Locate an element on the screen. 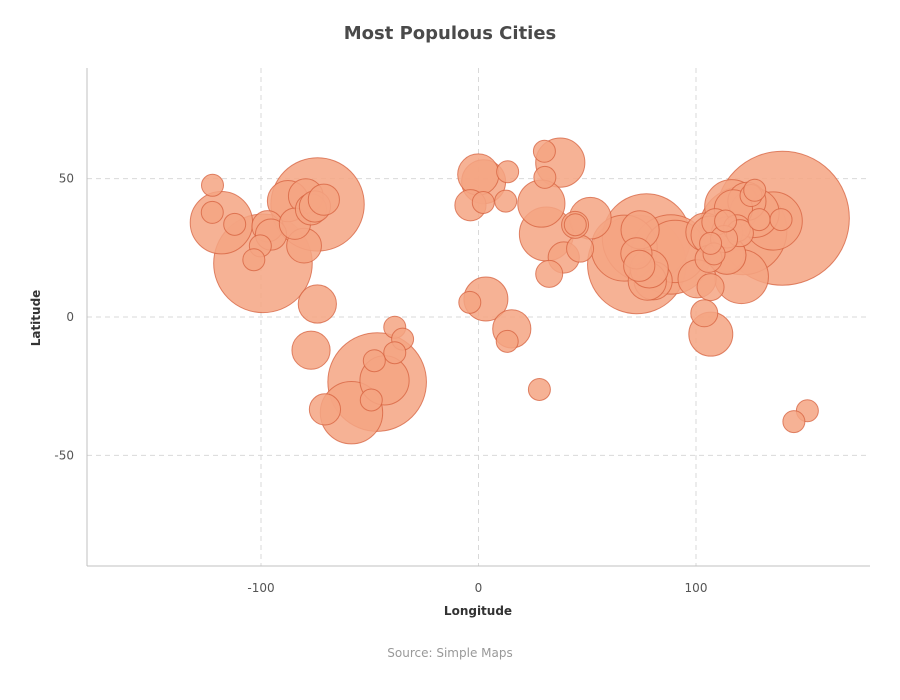  y-axis-title: Latitude is located at coordinates (36, 318).